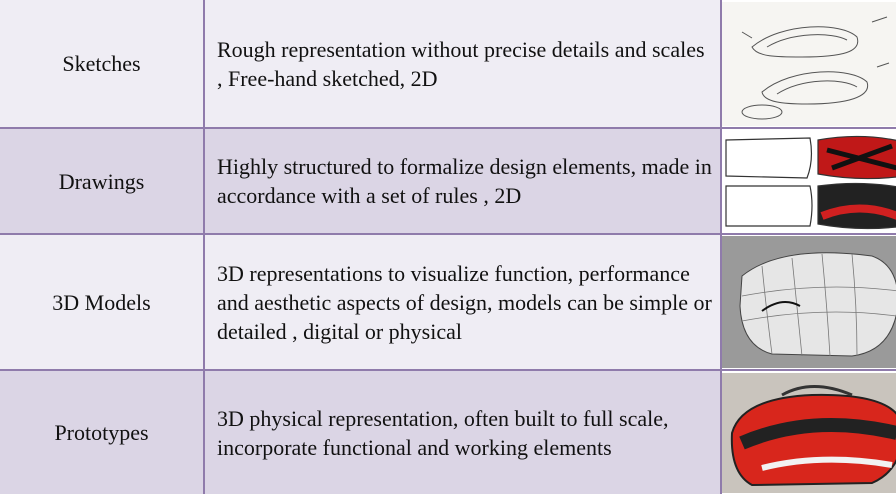 The width and height of the screenshot is (896, 494). I want to click on prototype-image, so click(809, 432).